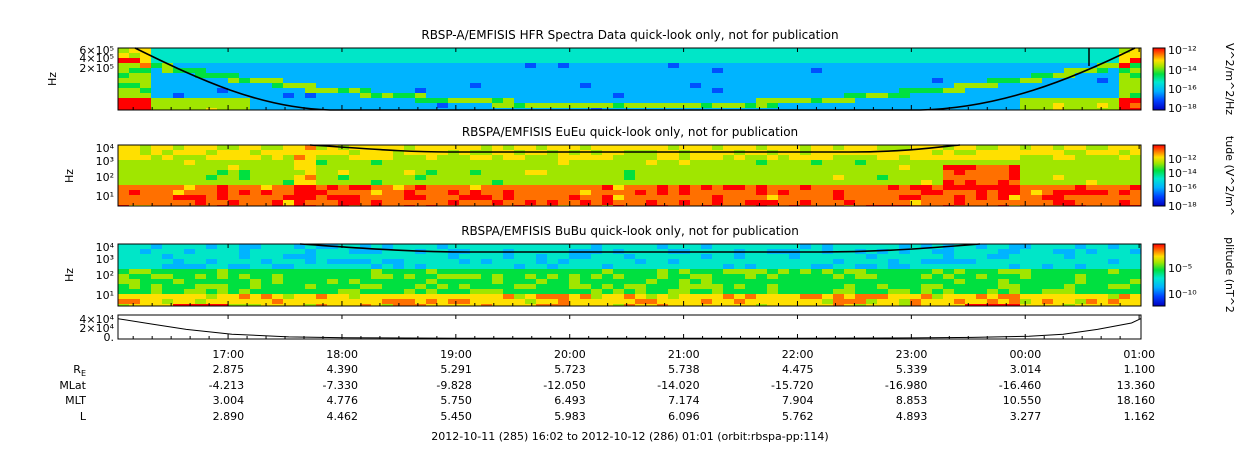 This screenshot has height=449, width=1250. What do you see at coordinates (1182, 108) in the screenshot?
I see `colorbar-tick: 10⁻¹⁸` at bounding box center [1182, 108].